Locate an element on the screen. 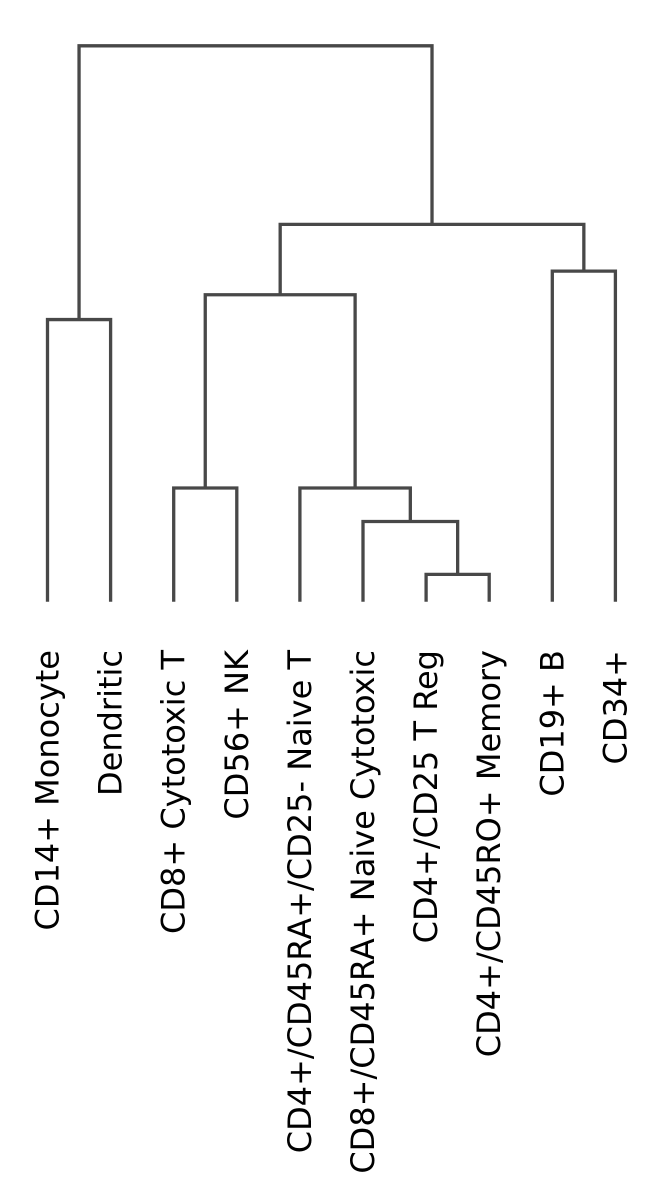 The height and width of the screenshot is (1196, 664). dendrogram-link-m4 is located at coordinates (205, 544).